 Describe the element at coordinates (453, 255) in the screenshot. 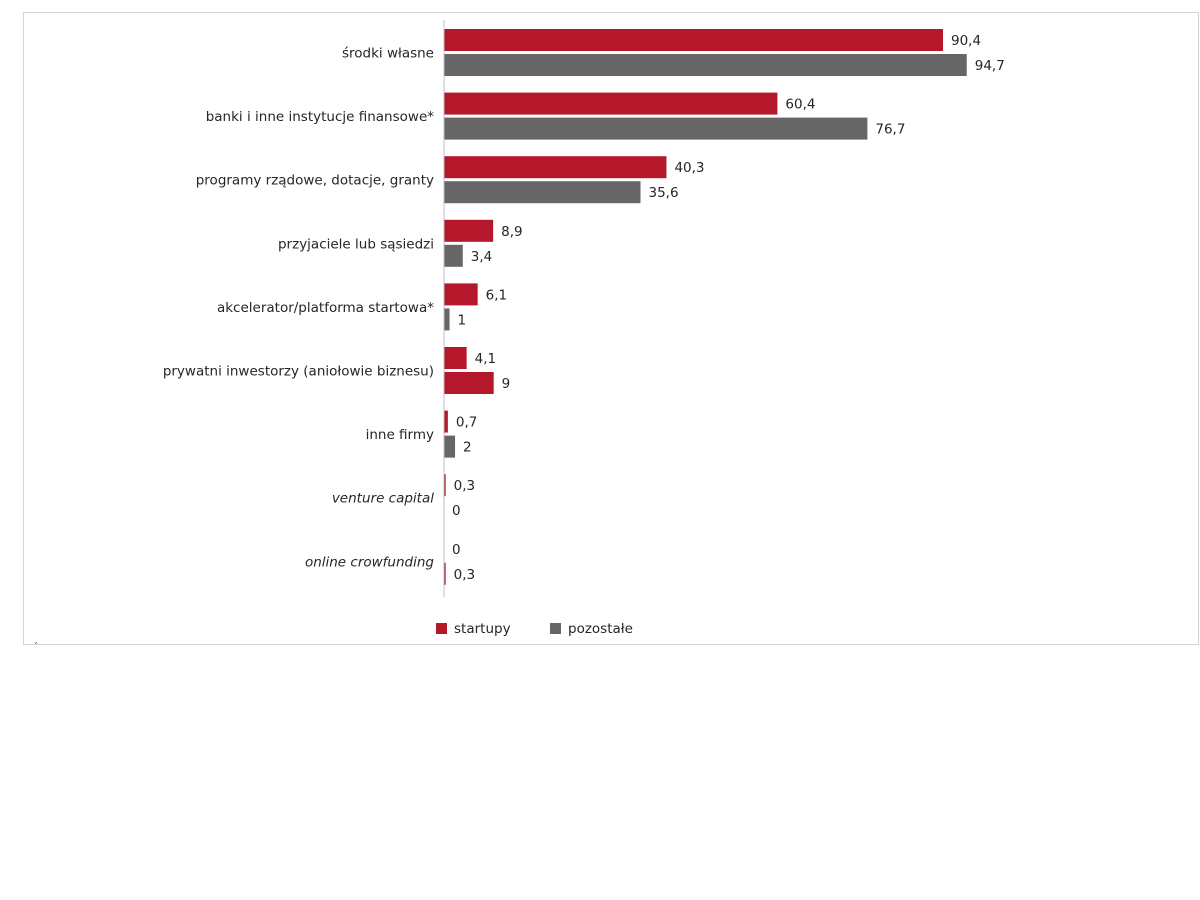

I see `bar-pozostale-przyjaciele-lub-sasiedzi` at that location.